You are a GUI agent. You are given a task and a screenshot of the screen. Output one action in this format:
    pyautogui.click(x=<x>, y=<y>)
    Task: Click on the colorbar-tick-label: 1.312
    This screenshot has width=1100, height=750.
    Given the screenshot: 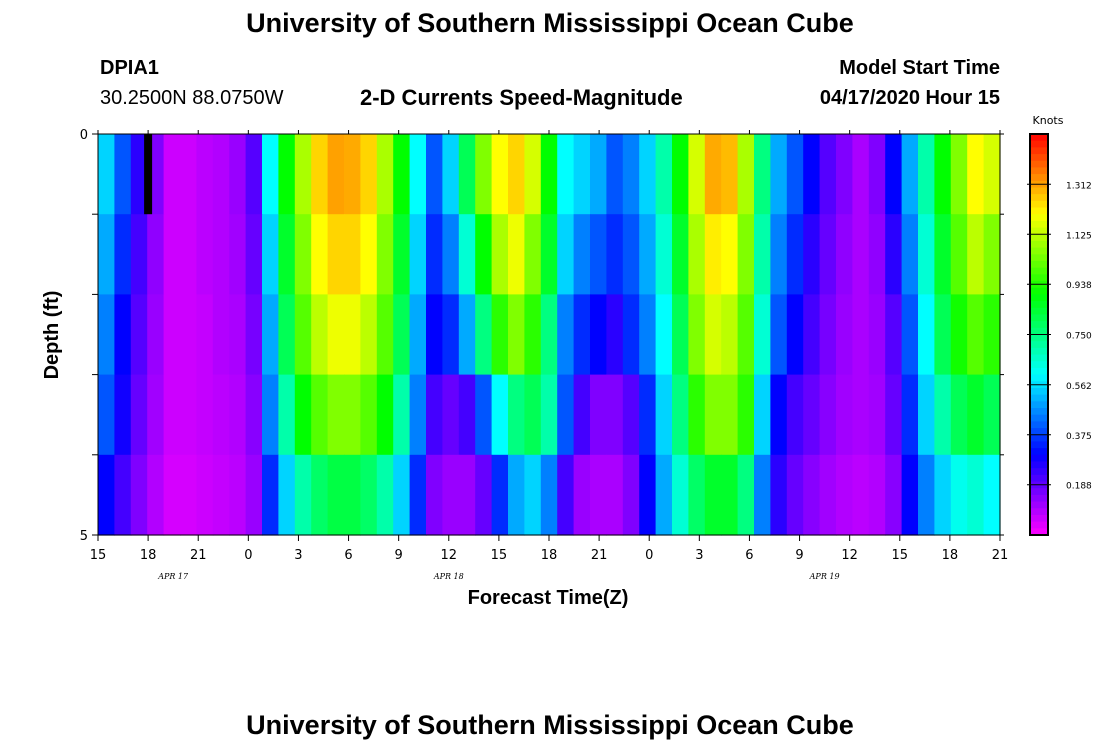 What is the action you would take?
    pyautogui.click(x=1079, y=186)
    